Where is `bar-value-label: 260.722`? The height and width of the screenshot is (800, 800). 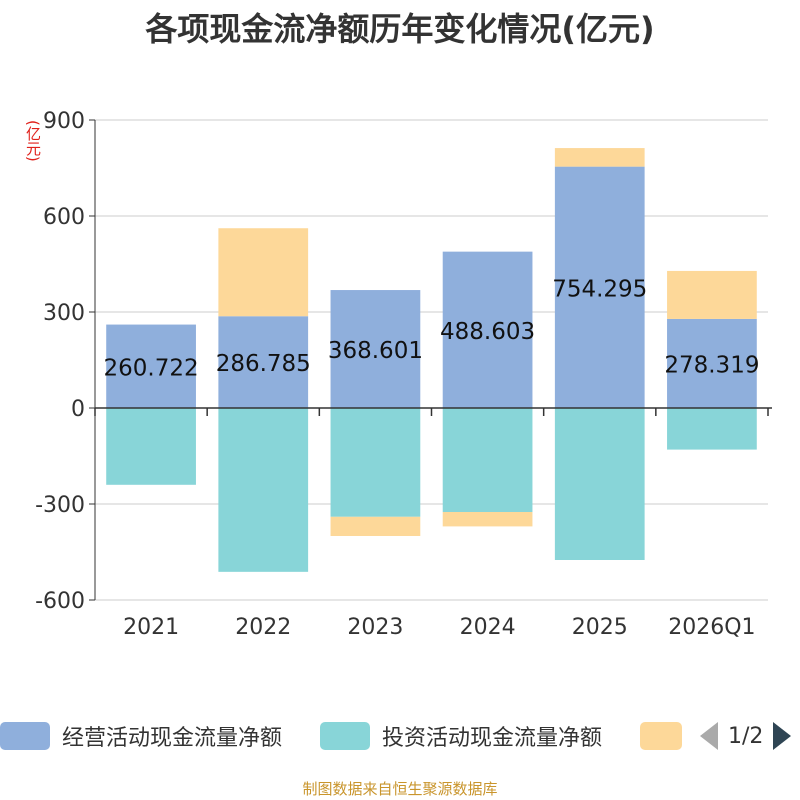
bar-value-label: 260.722 is located at coordinates (151, 368).